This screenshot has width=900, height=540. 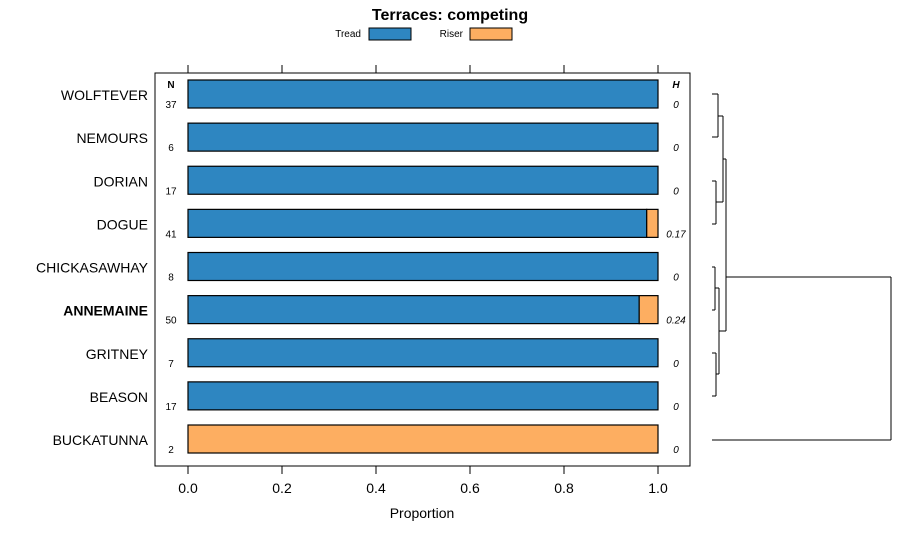 I want to click on legend-label-riser: Riser, so click(x=452, y=34).